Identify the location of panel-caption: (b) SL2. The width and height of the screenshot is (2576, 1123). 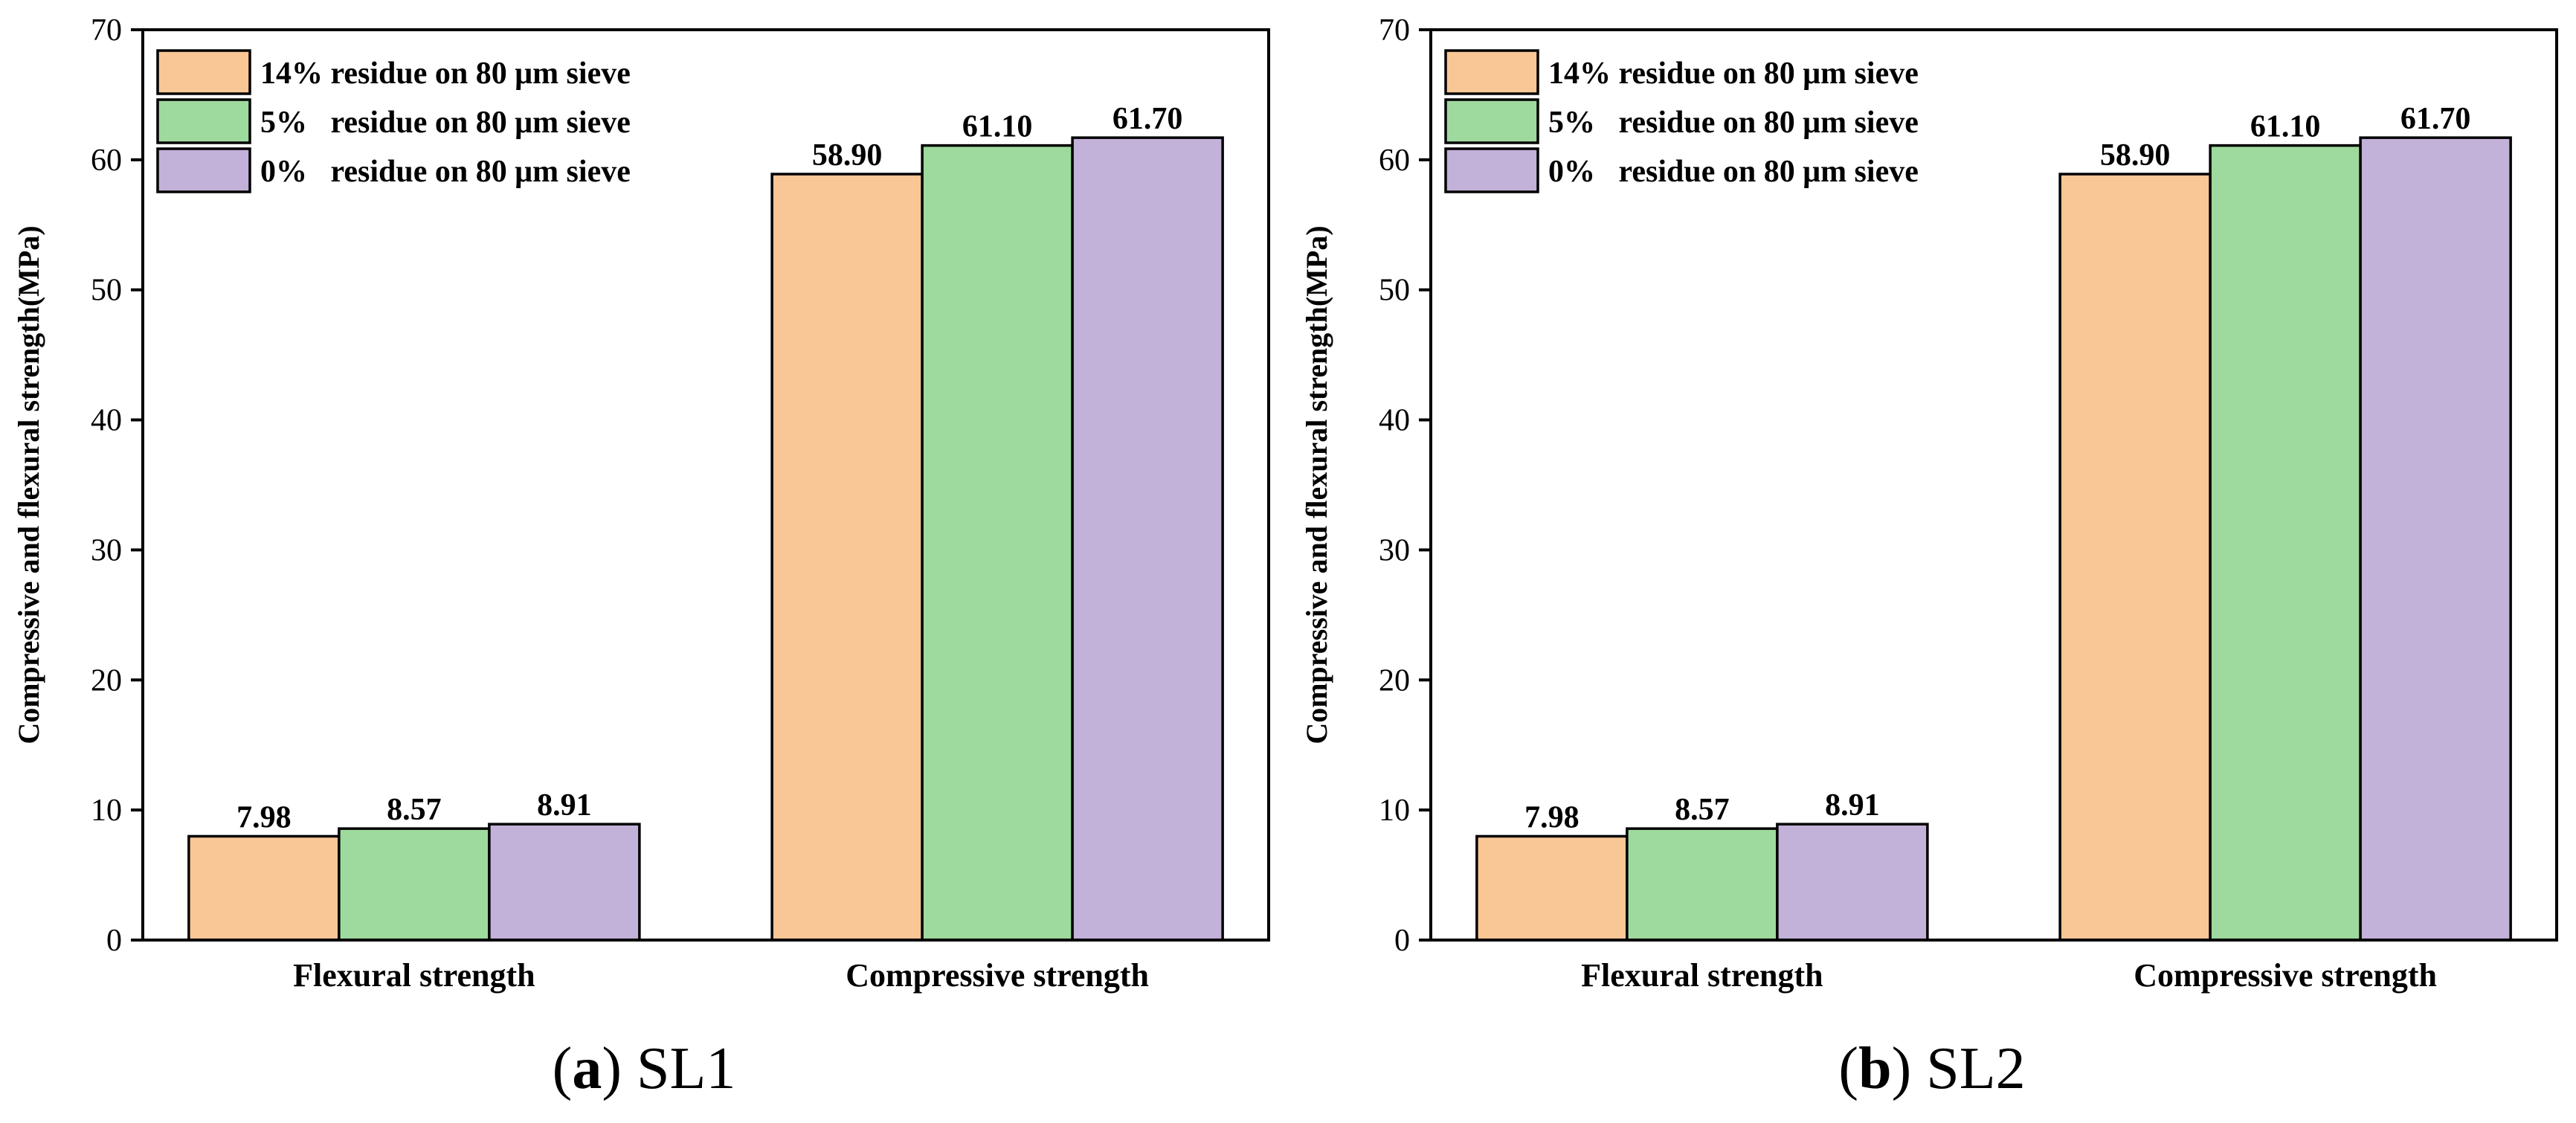
(1931, 1068).